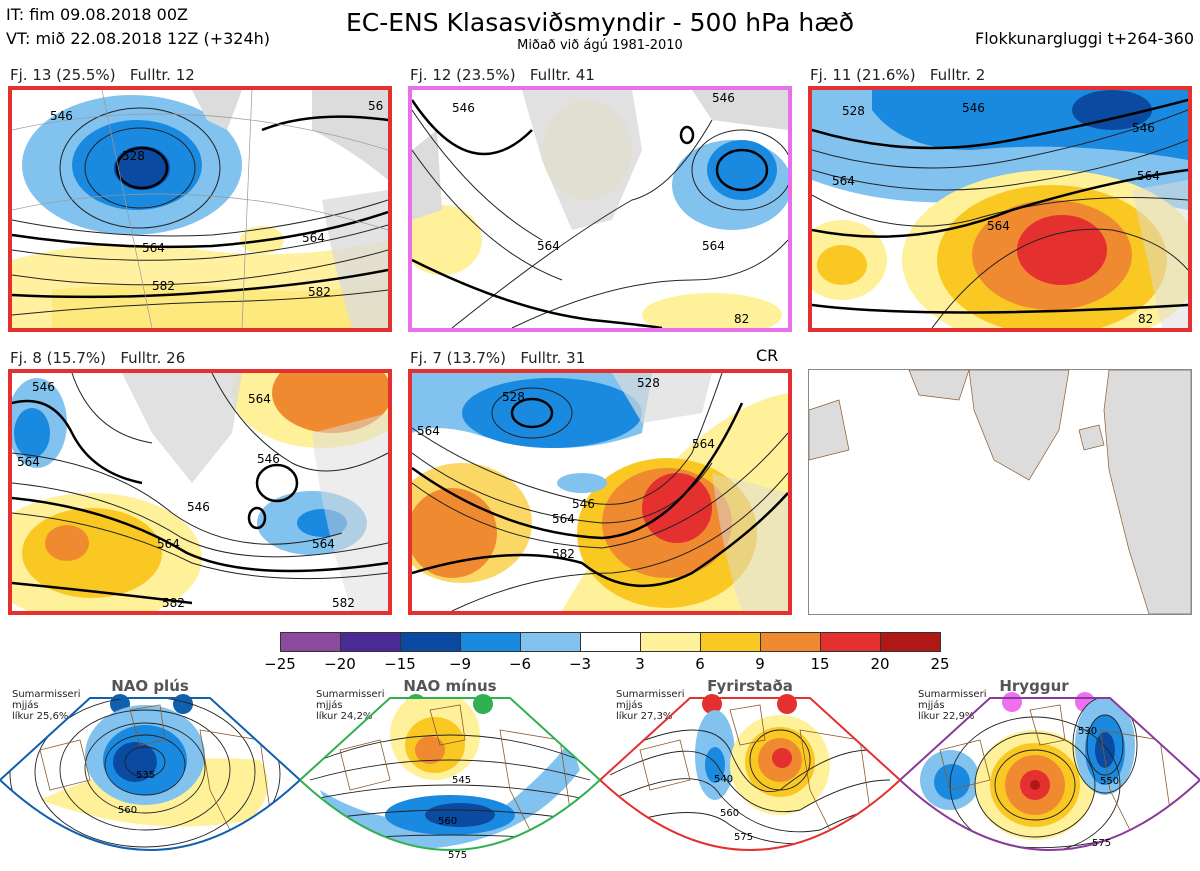  I want to click on colorbar-tick: −9, so click(460, 664).